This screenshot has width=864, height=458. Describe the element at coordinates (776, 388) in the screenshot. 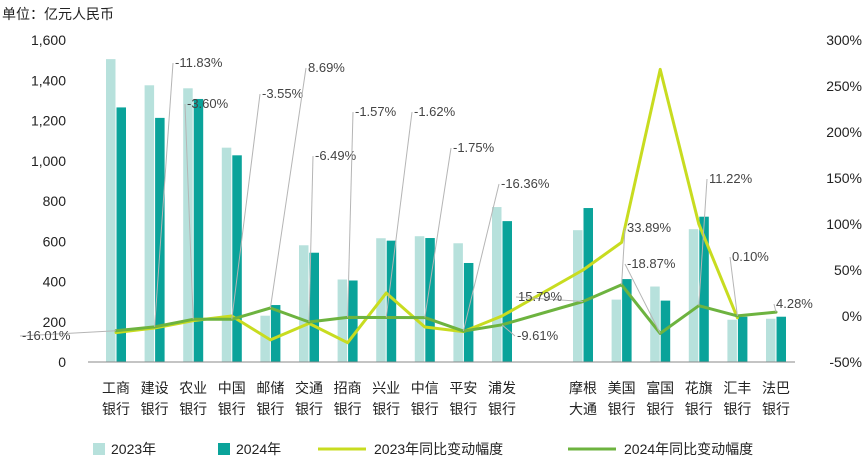

I see `category-label: 法巴` at that location.